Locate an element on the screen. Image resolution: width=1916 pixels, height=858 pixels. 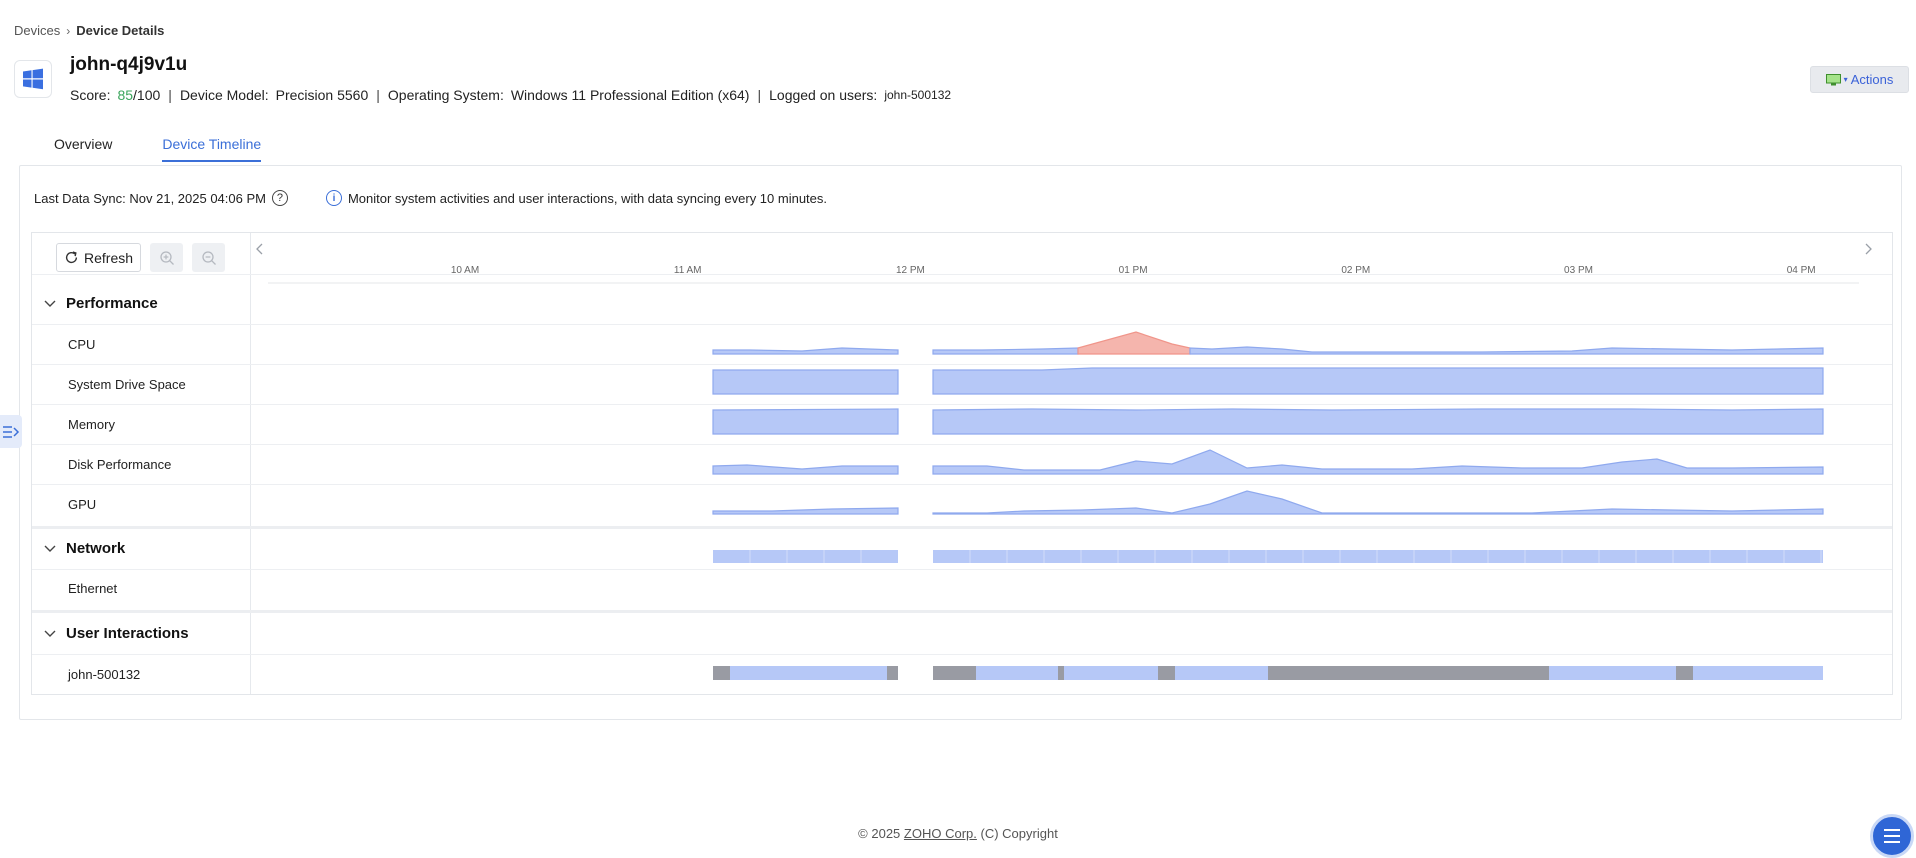
tab-overview: Overview is located at coordinates (83, 144).